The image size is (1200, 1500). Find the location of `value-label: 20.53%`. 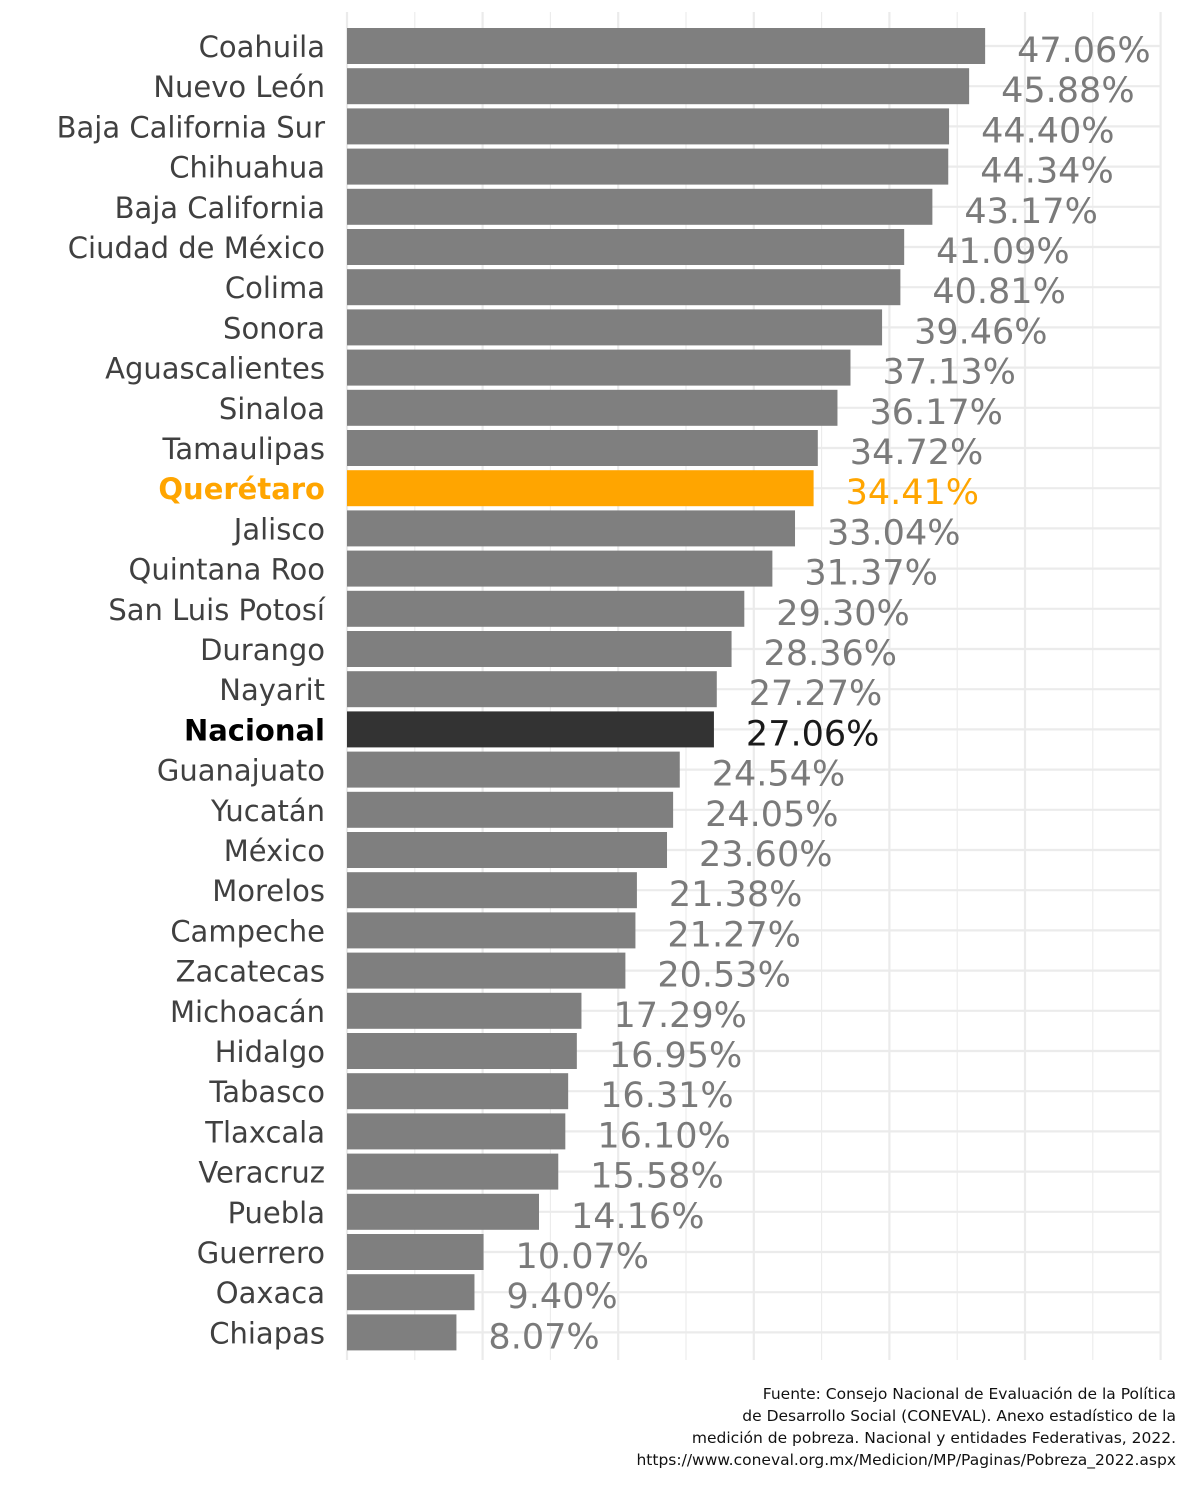

value-label: 20.53% is located at coordinates (723, 976).